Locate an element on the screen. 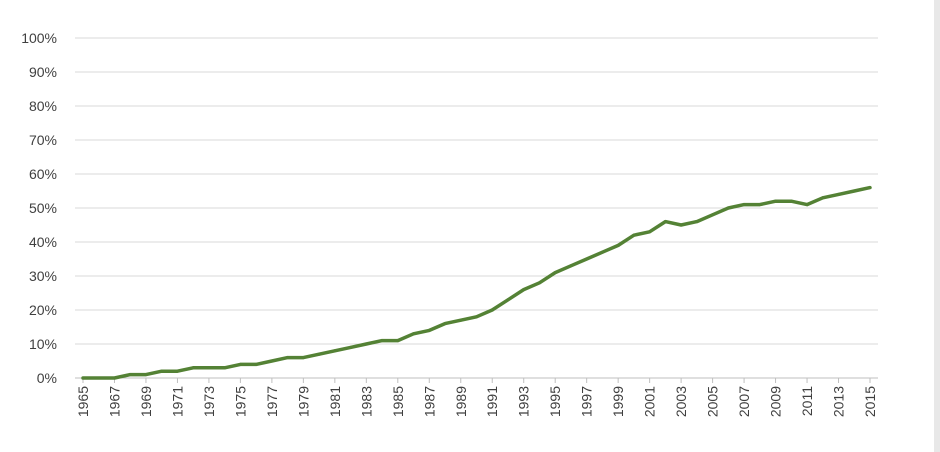  x-tick-label: 2013 is located at coordinates (839, 401).